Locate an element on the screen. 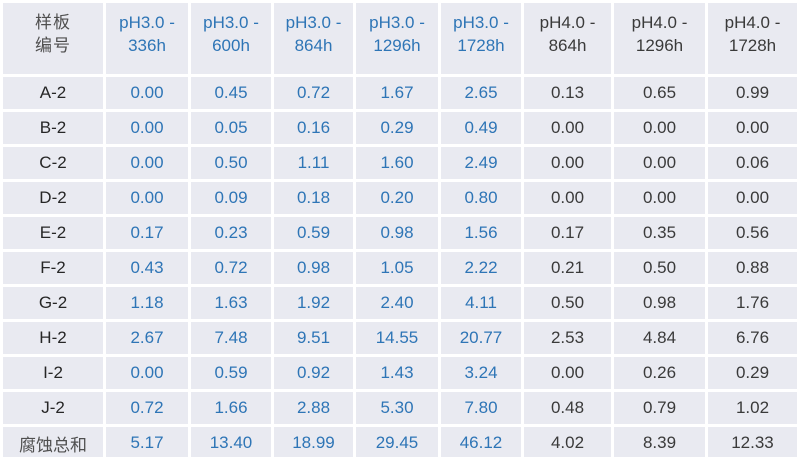  cell: 0.92 is located at coordinates (313, 373).